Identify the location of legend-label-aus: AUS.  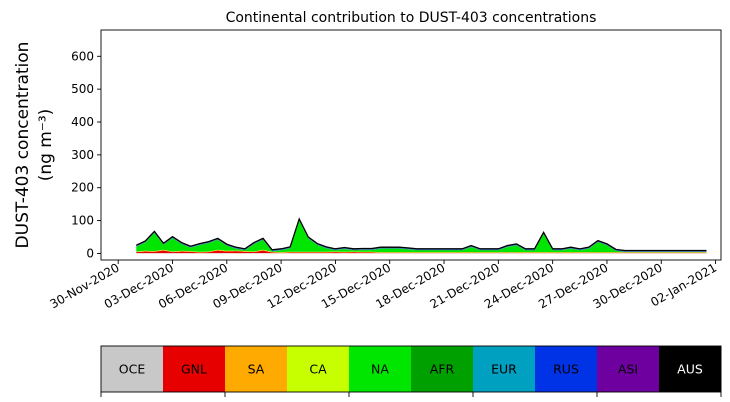
(690, 369).